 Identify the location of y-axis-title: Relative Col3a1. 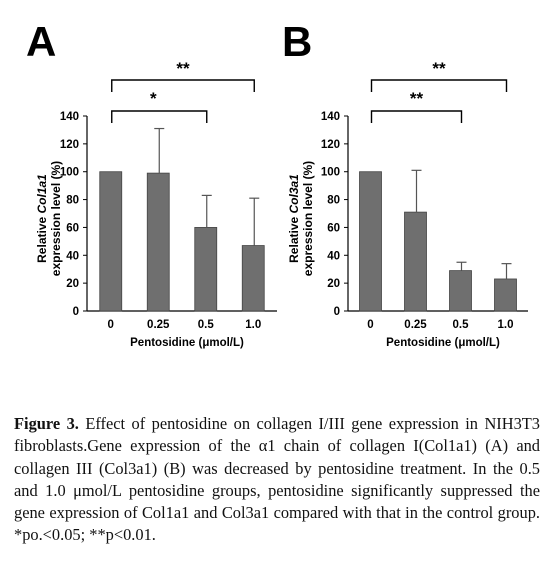
(294, 218).